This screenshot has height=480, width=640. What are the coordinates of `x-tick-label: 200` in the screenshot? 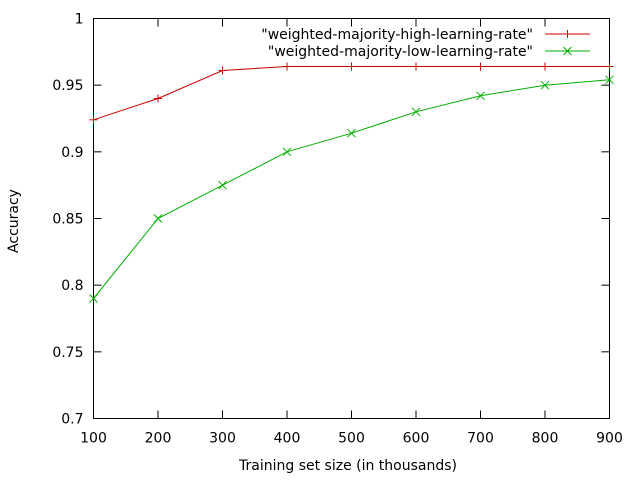 It's located at (158, 439).